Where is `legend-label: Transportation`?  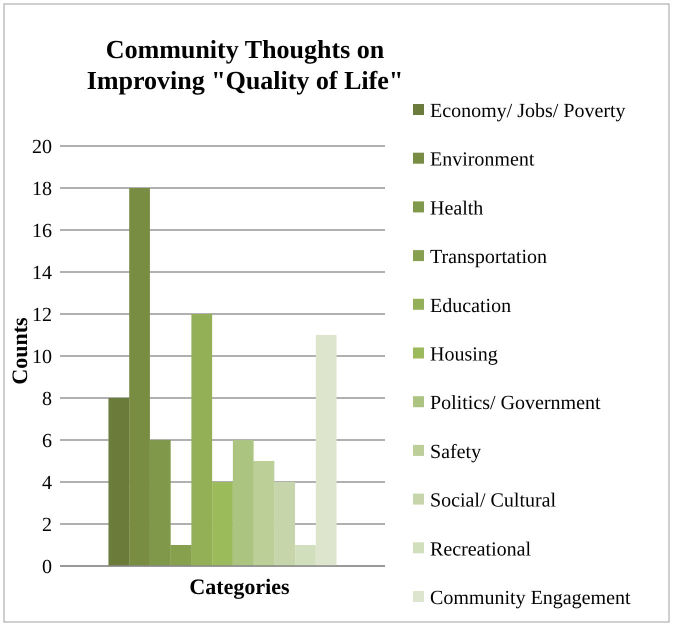
legend-label: Transportation is located at coordinates (489, 257).